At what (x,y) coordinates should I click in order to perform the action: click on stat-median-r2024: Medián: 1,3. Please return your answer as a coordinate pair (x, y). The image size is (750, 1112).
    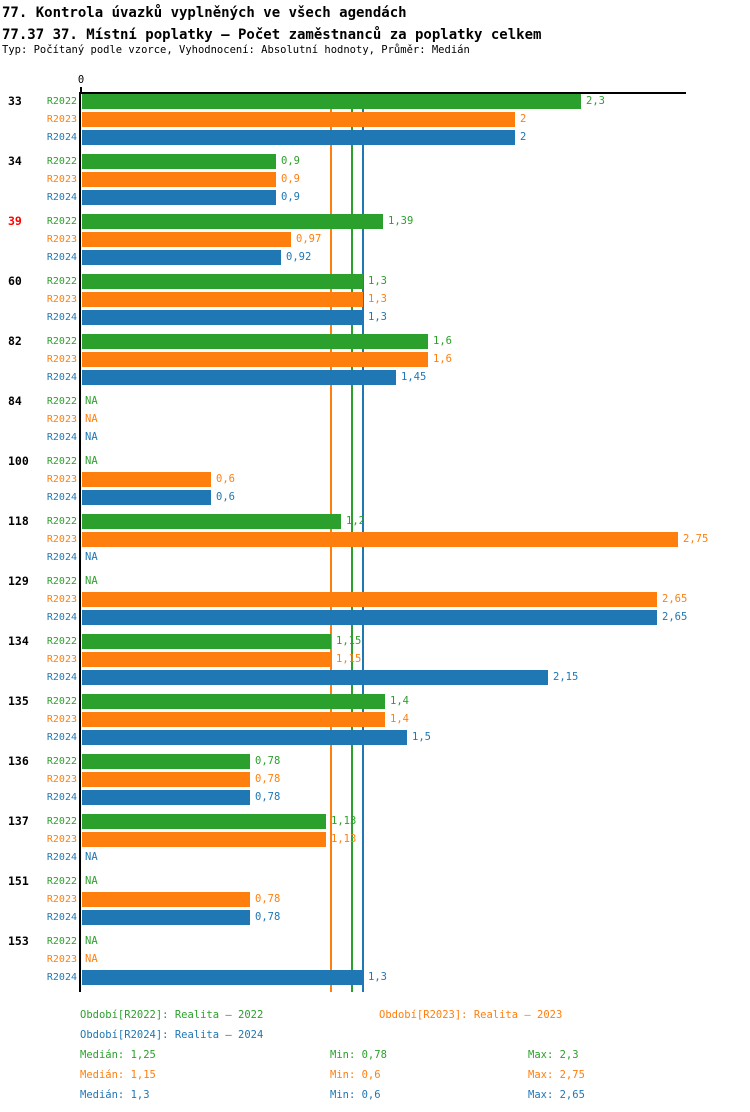
    Looking at the image, I should click on (115, 1095).